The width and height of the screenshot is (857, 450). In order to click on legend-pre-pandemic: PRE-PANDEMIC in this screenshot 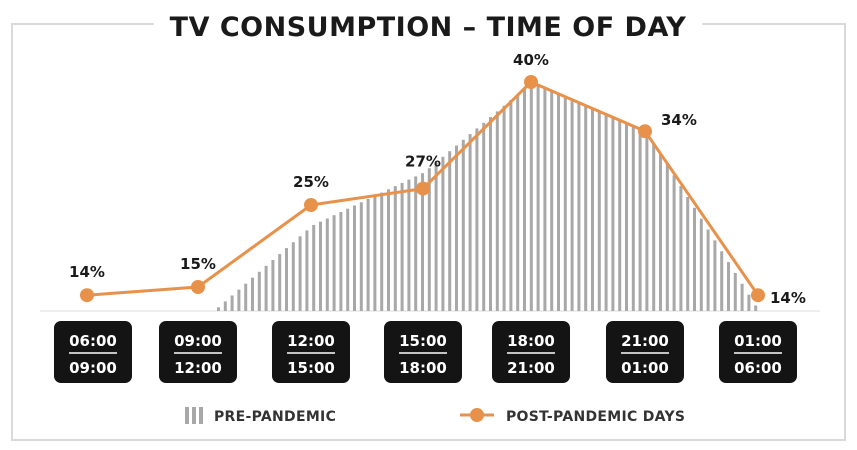, I will do `click(260, 416)`.